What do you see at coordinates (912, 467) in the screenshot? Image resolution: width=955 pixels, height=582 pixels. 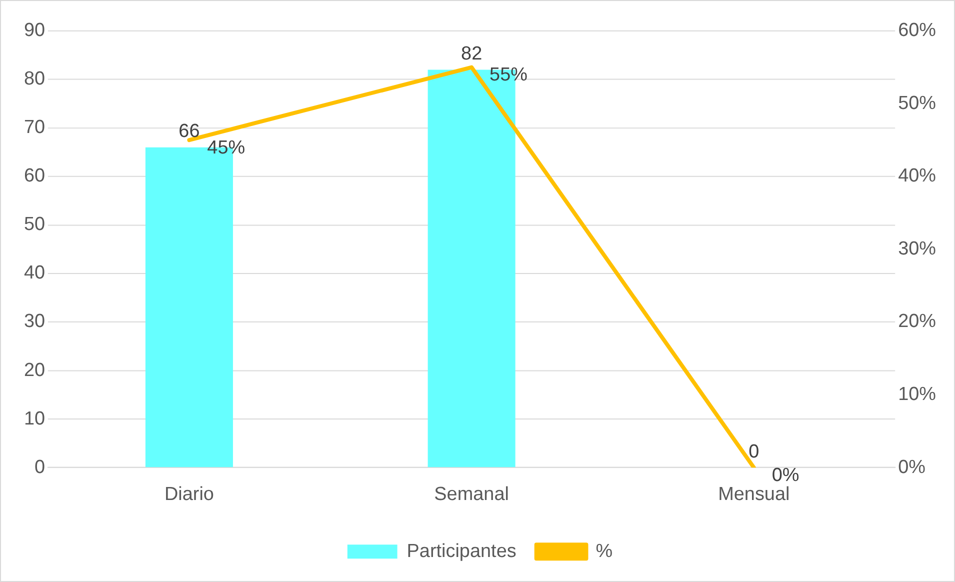 I see `y2-tick-label: 0%` at bounding box center [912, 467].